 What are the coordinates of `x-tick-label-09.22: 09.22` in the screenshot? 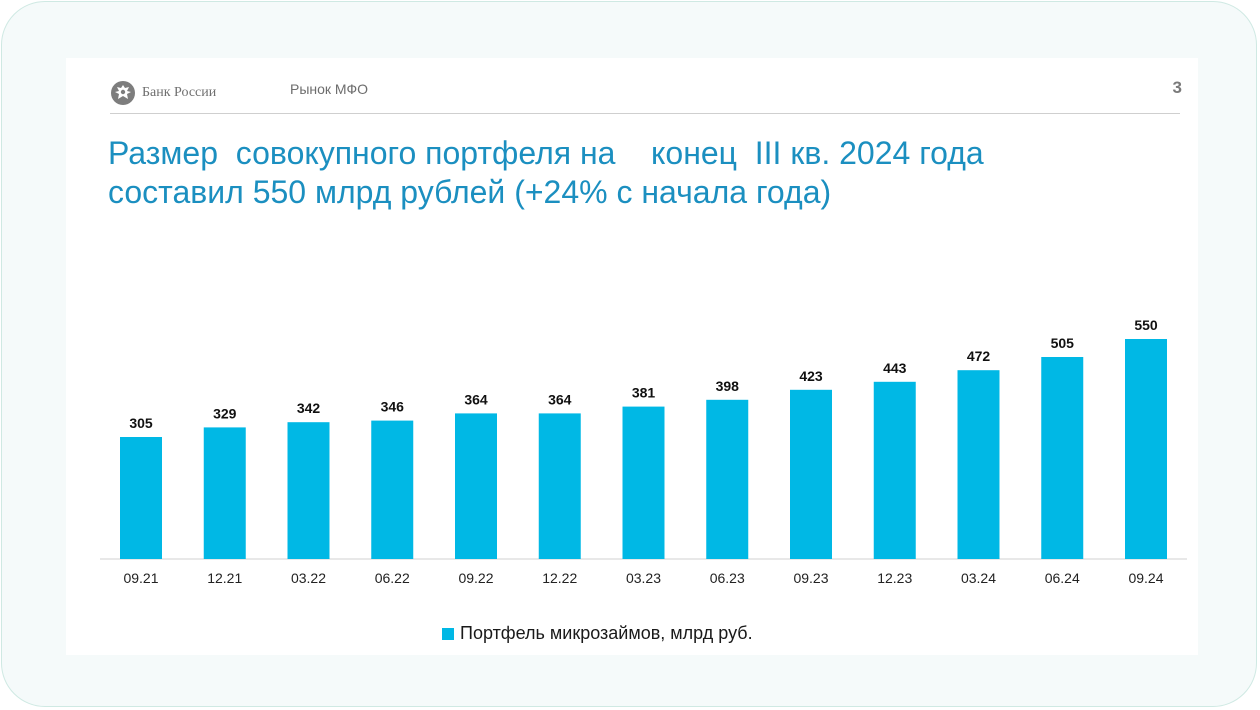 It's located at (475, 578).